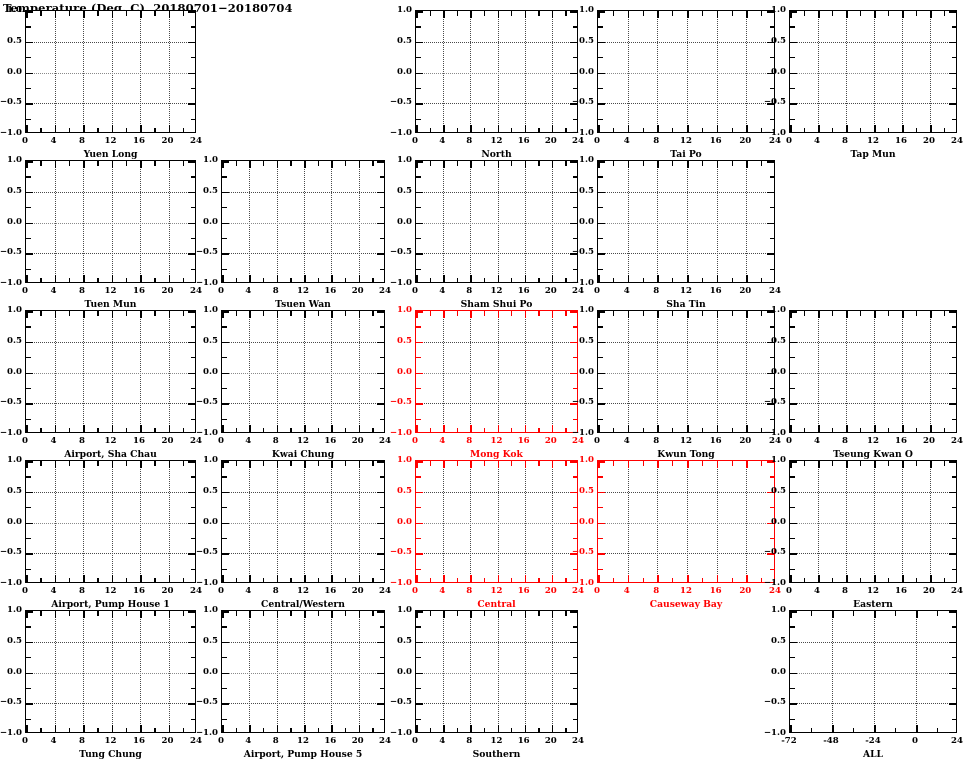  What do you see at coordinates (550, 141) in the screenshot?
I see `x-tick-label: 20` at bounding box center [550, 141].